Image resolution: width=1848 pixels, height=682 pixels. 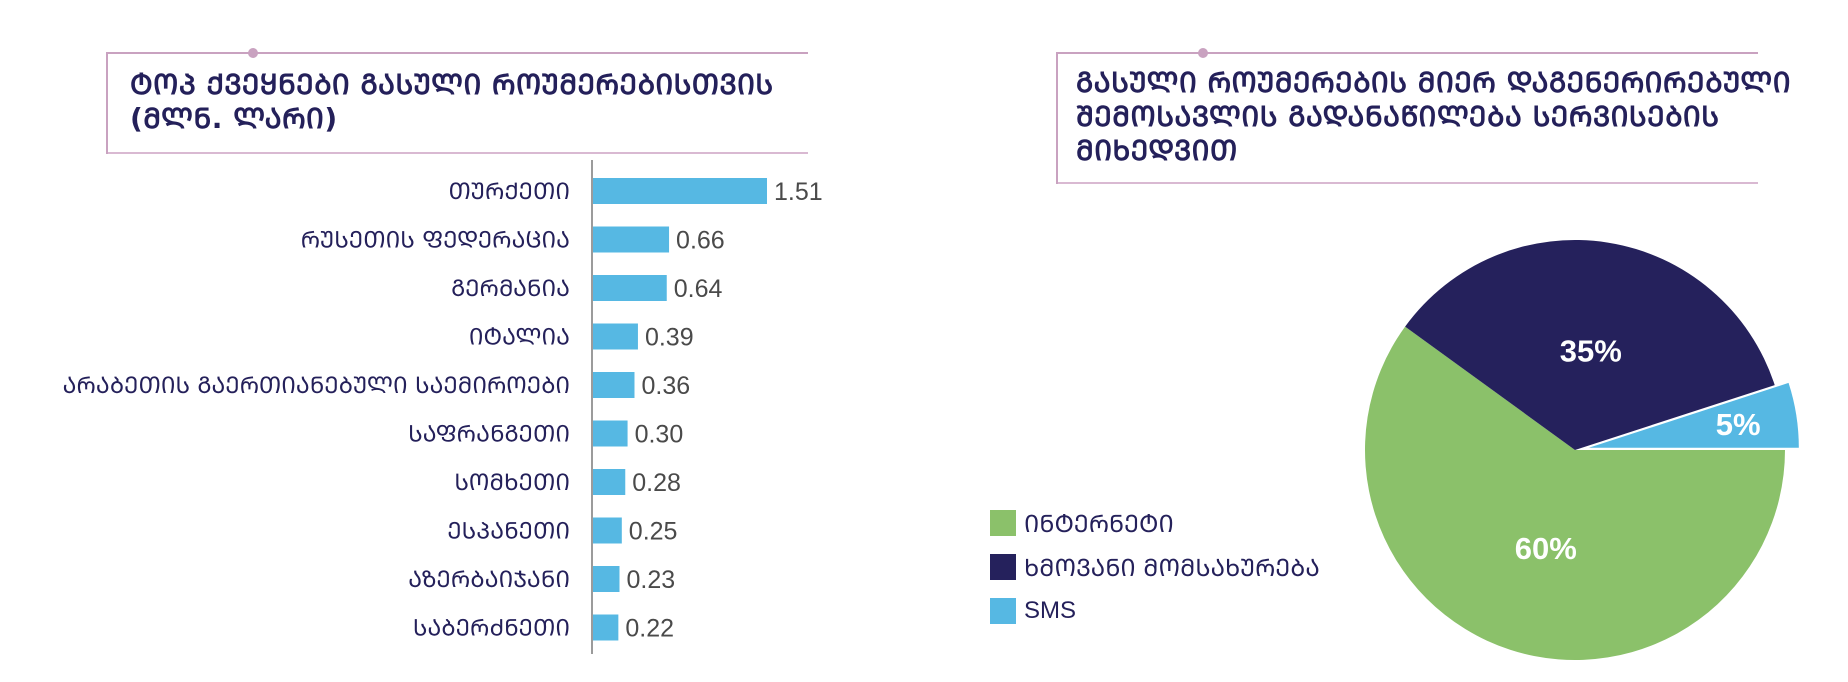 I want to click on category-label: ᲠᲣᲡᲔᲗᲘᲡ ᲤᲔᲓᲔᲠᲐᲪᲘᲐ, so click(x=435, y=241).